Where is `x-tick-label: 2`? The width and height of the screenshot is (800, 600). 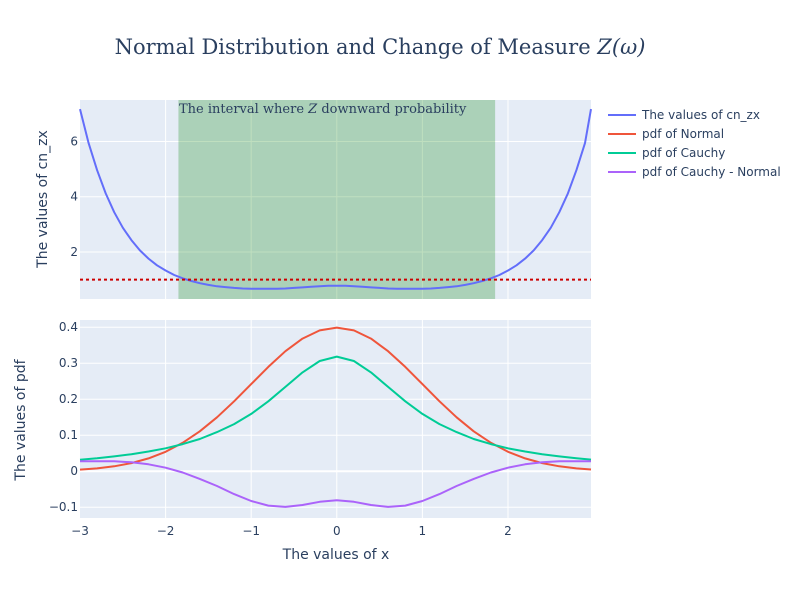 x-tick-label: 2 is located at coordinates (508, 531).